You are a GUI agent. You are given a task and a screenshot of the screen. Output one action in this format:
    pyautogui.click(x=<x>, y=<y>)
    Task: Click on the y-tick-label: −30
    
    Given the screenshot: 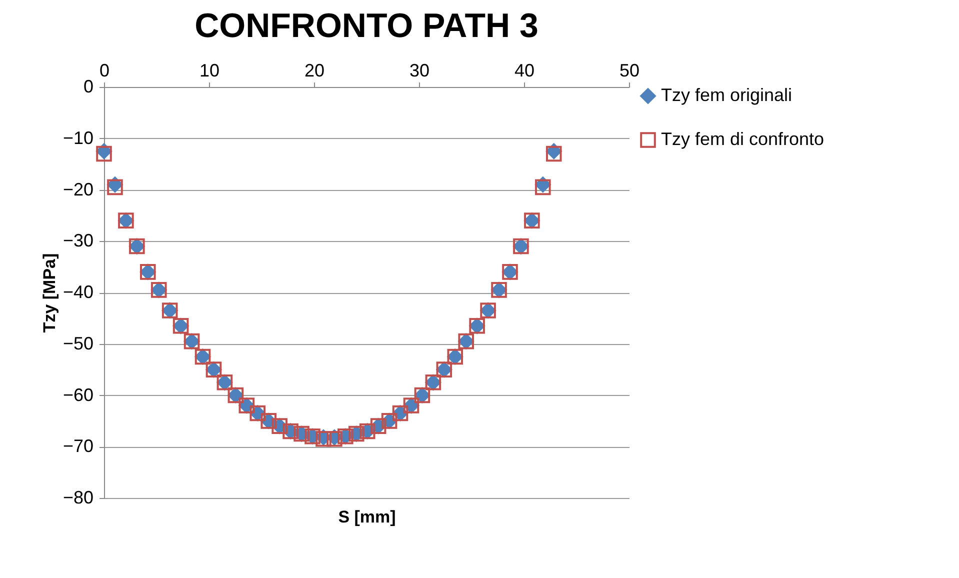 What is the action you would take?
    pyautogui.click(x=78, y=240)
    